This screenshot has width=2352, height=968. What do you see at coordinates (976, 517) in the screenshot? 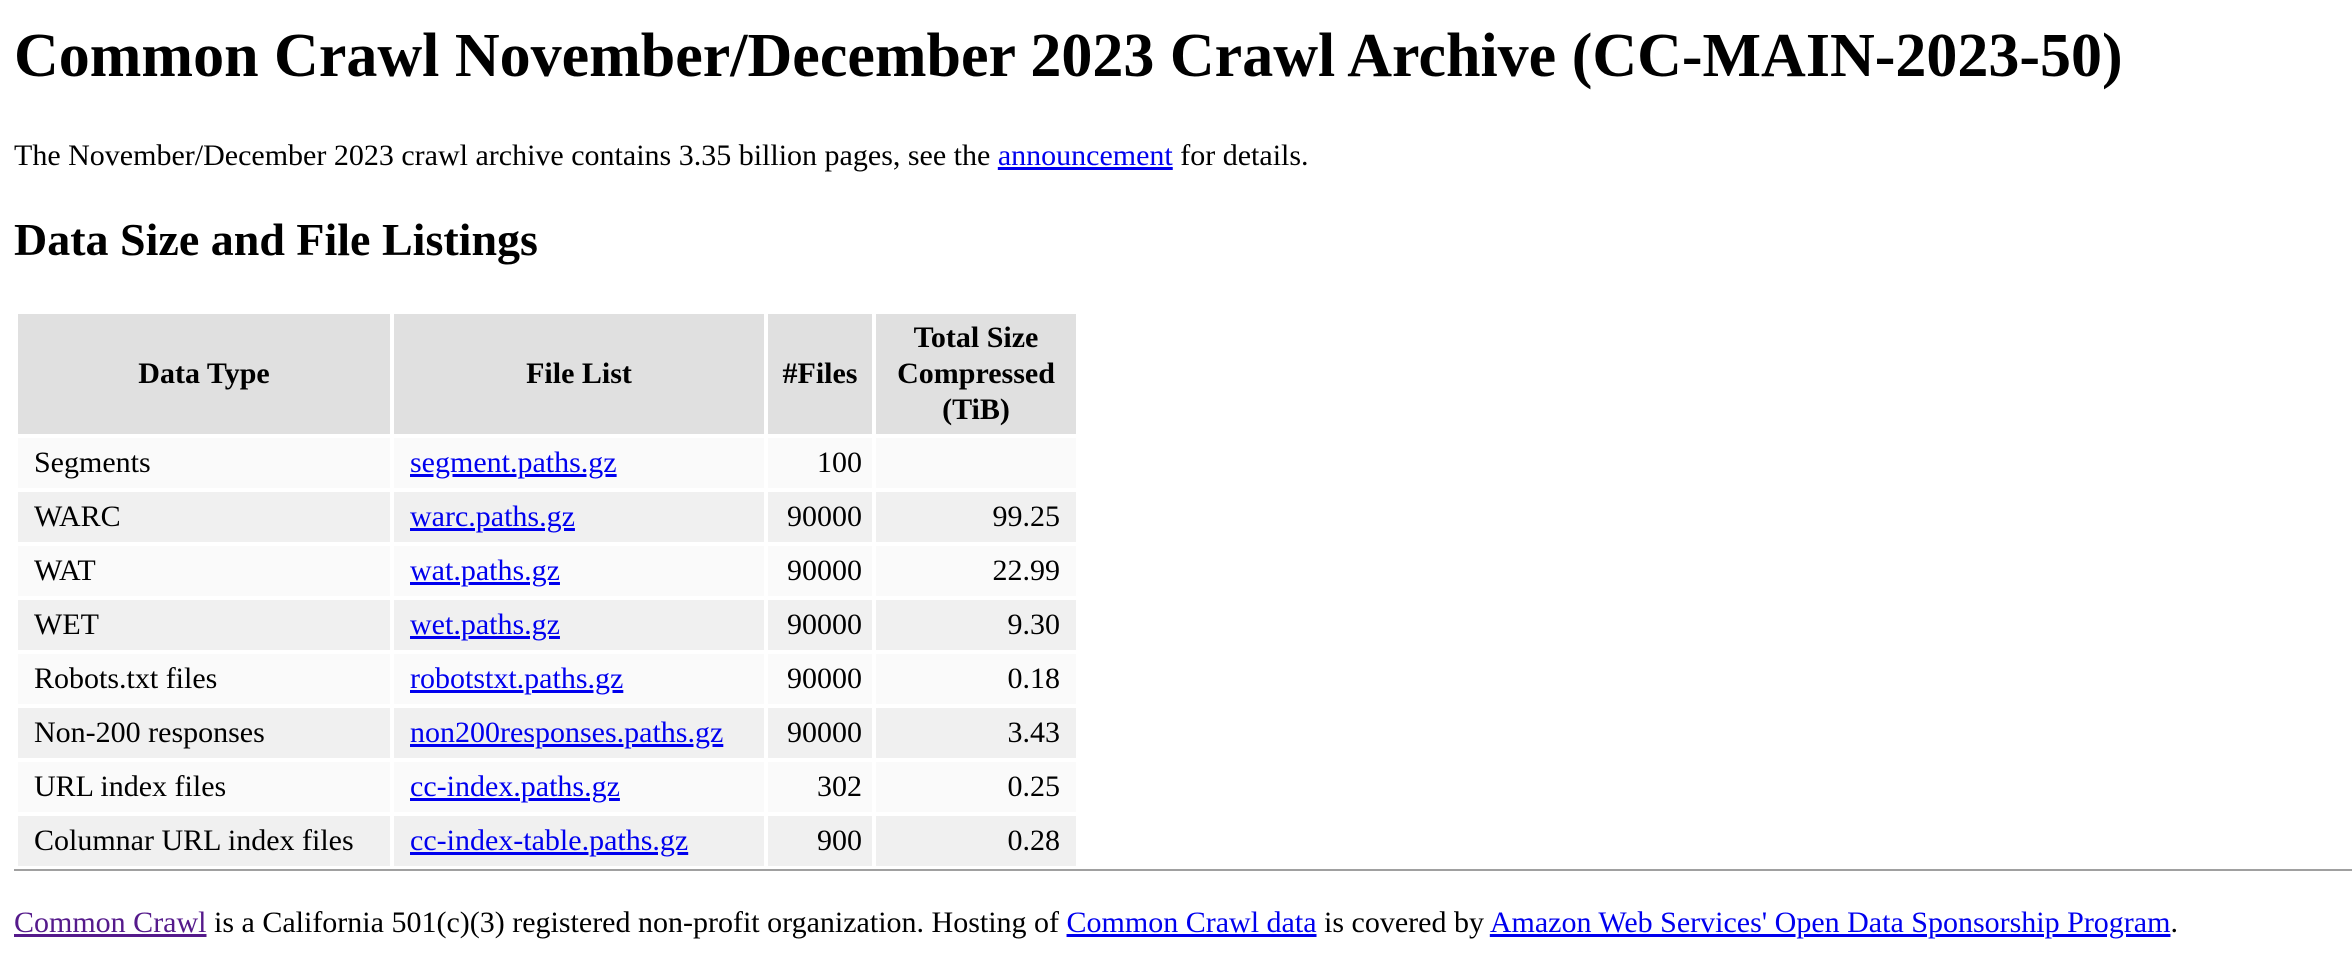
I see `cell-total-size: 99.25` at bounding box center [976, 517].